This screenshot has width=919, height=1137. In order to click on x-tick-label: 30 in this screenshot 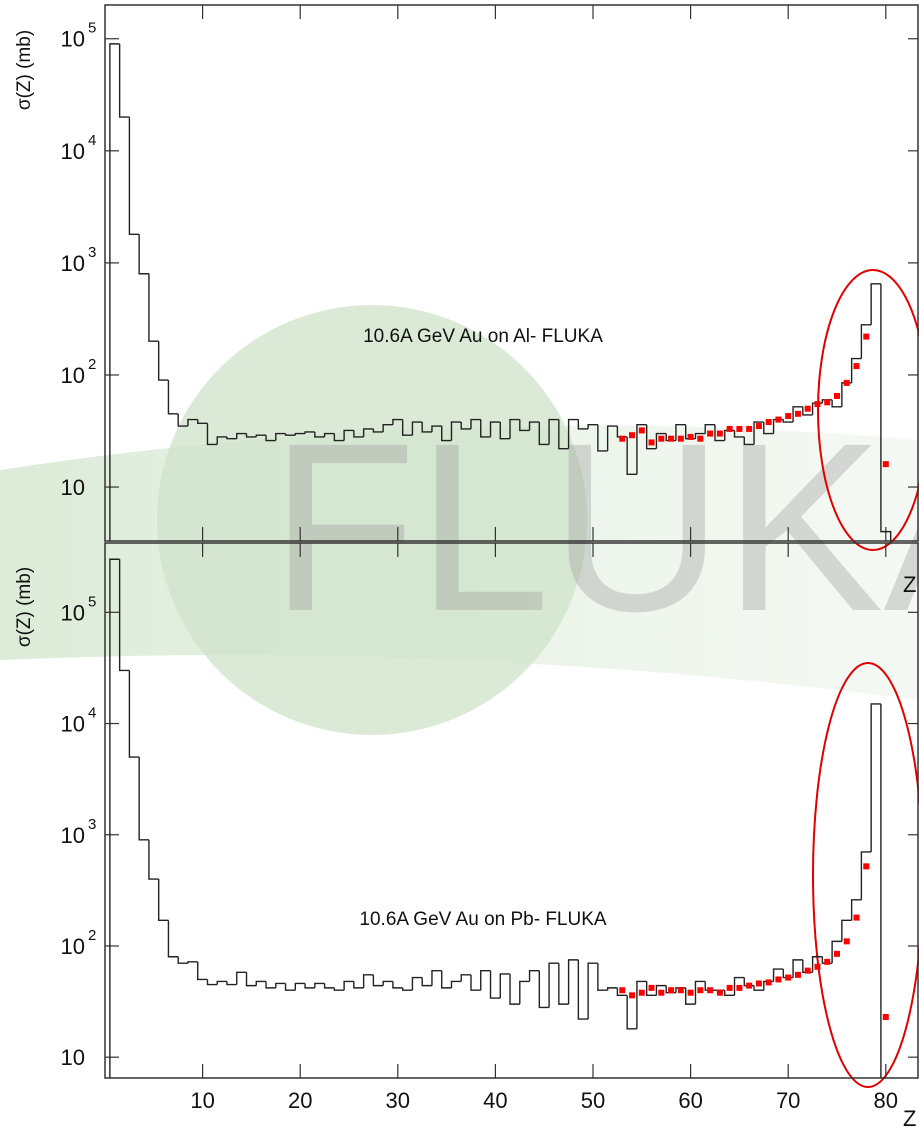, I will do `click(398, 1100)`.